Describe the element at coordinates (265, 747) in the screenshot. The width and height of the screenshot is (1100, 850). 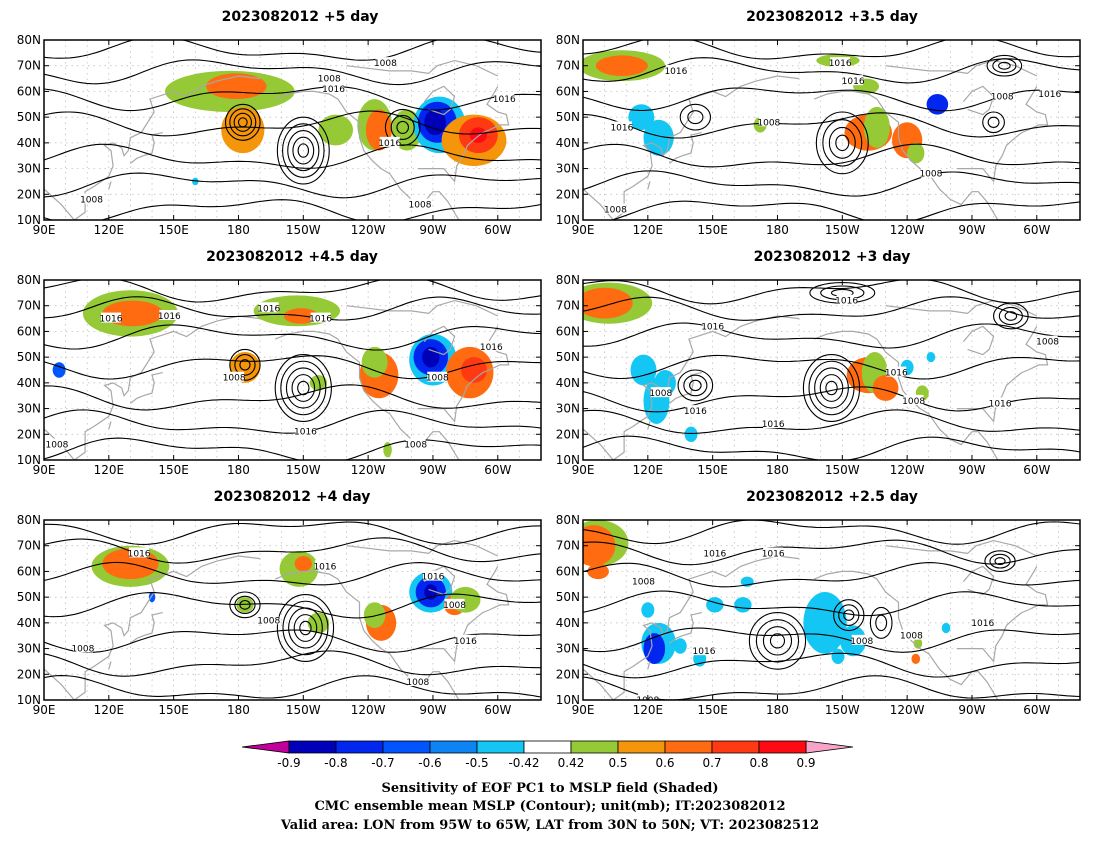
I see `colorbar-arrow-left` at that location.